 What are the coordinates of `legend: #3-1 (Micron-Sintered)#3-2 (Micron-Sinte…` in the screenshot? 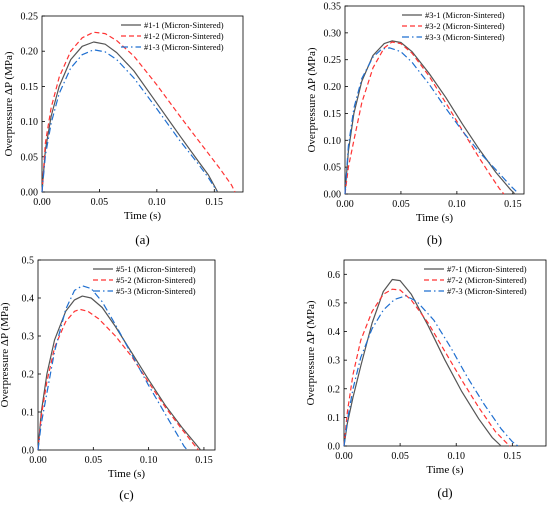 It's located at (453, 26).